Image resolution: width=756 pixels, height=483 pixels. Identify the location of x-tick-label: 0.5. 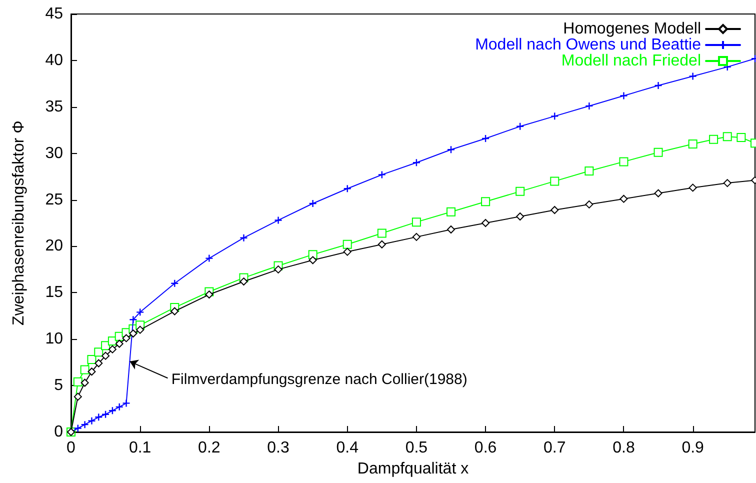
(416, 448).